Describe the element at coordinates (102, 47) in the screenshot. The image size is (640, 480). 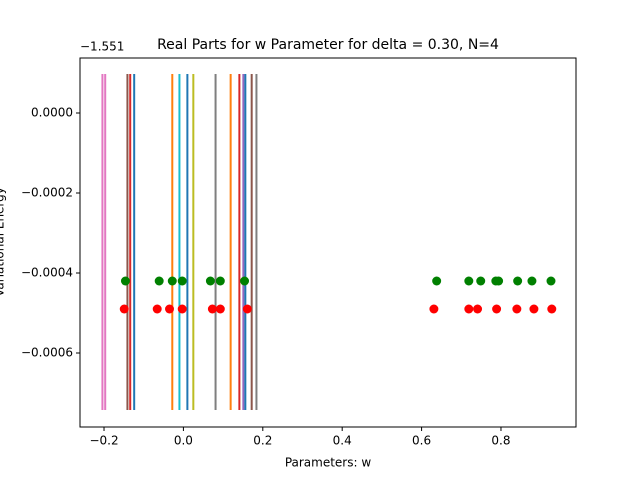
I see `y-offset-label: −1.551` at that location.